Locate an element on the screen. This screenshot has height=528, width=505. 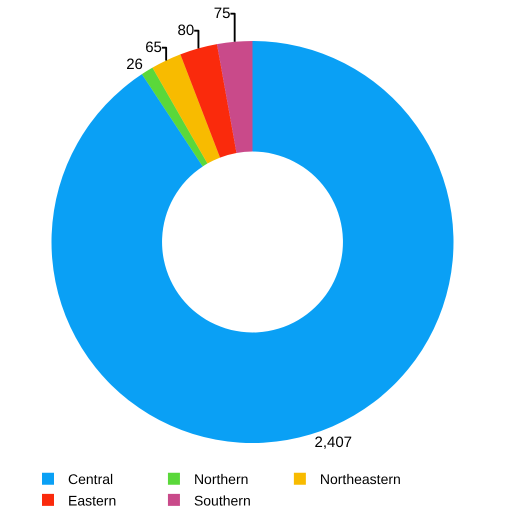
data-label: 2,407 is located at coordinates (333, 442).